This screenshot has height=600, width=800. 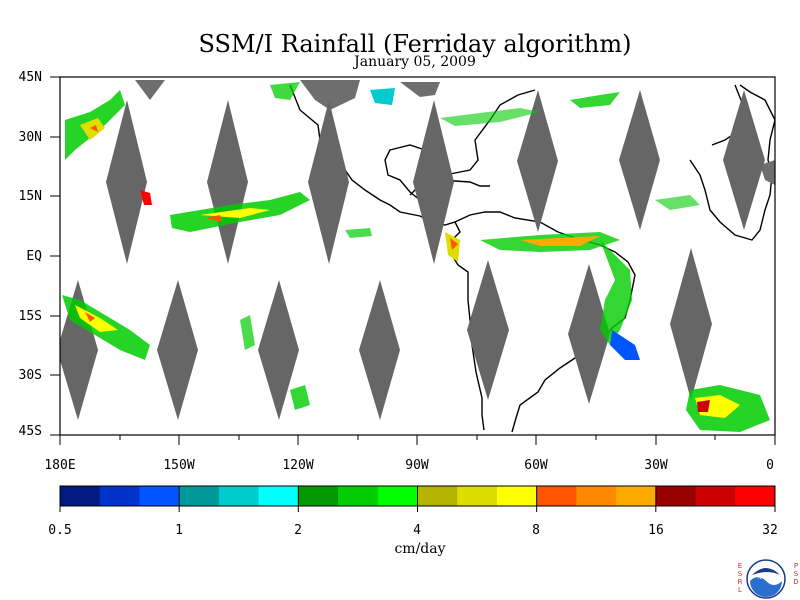 I want to click on map-date: January 05, 2009, so click(x=415, y=62).